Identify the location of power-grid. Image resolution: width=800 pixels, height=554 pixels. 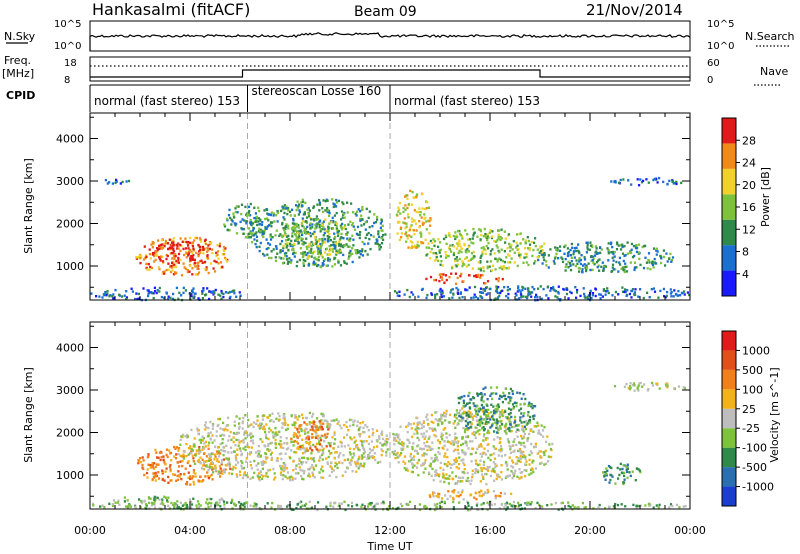
(319, 206).